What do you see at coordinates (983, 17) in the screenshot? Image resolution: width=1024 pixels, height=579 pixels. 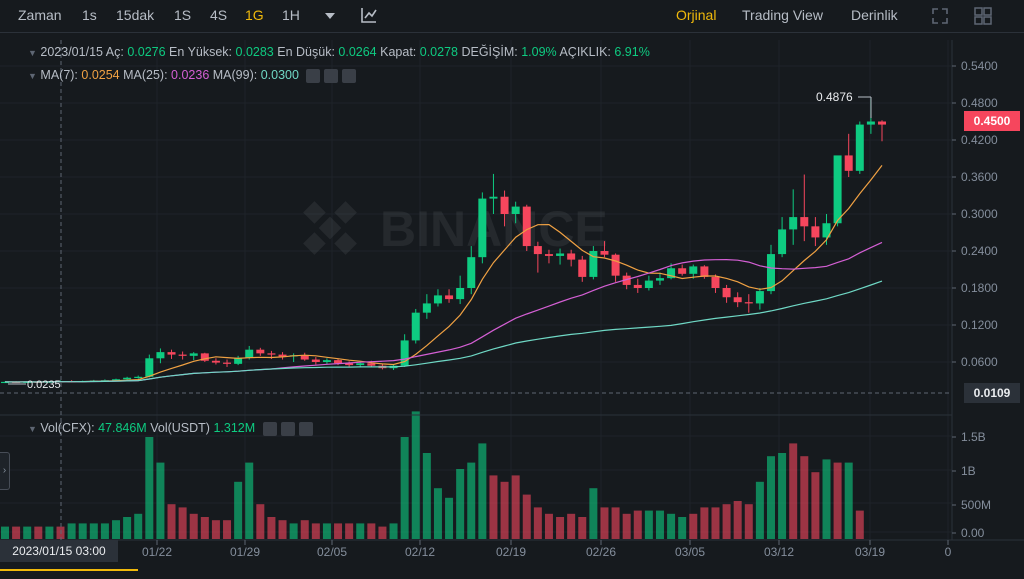 I see `layout-grid-icon` at bounding box center [983, 17].